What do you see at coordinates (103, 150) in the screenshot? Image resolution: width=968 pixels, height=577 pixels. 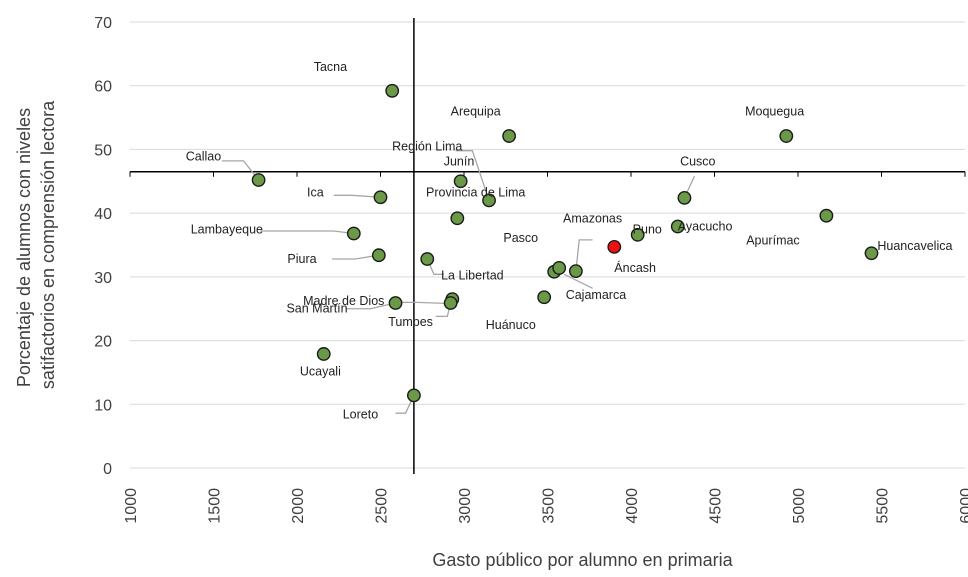 I see `y-tick-label: 50` at bounding box center [103, 150].